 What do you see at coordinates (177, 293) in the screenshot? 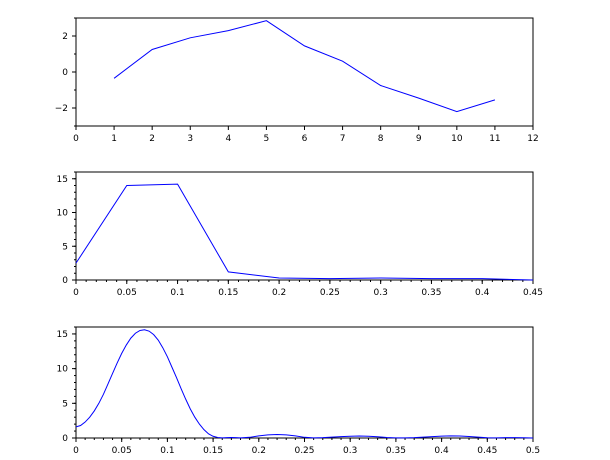
I see `x-tick-label-middle: 0.1` at bounding box center [177, 293].